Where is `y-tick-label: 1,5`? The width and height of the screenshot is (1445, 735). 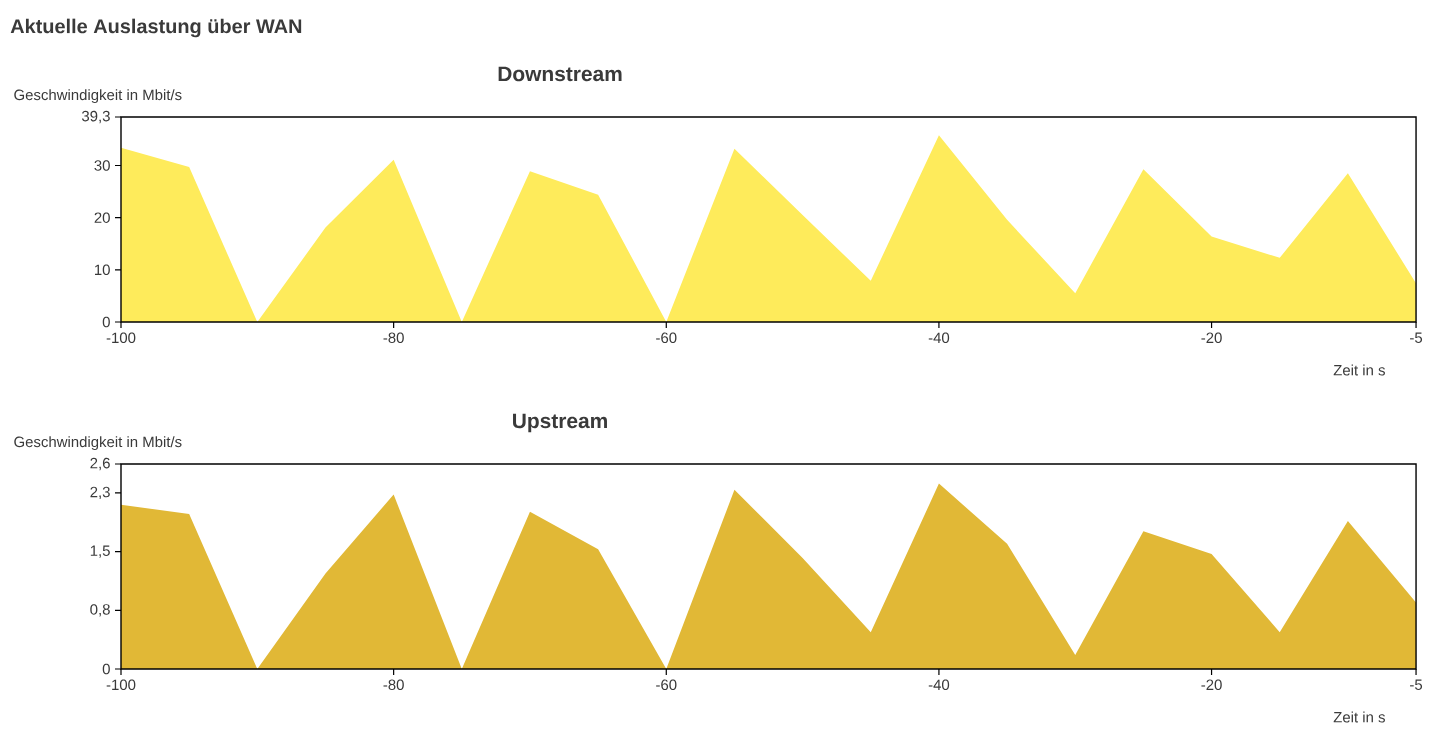
y-tick-label: 1,5 is located at coordinates (100, 551).